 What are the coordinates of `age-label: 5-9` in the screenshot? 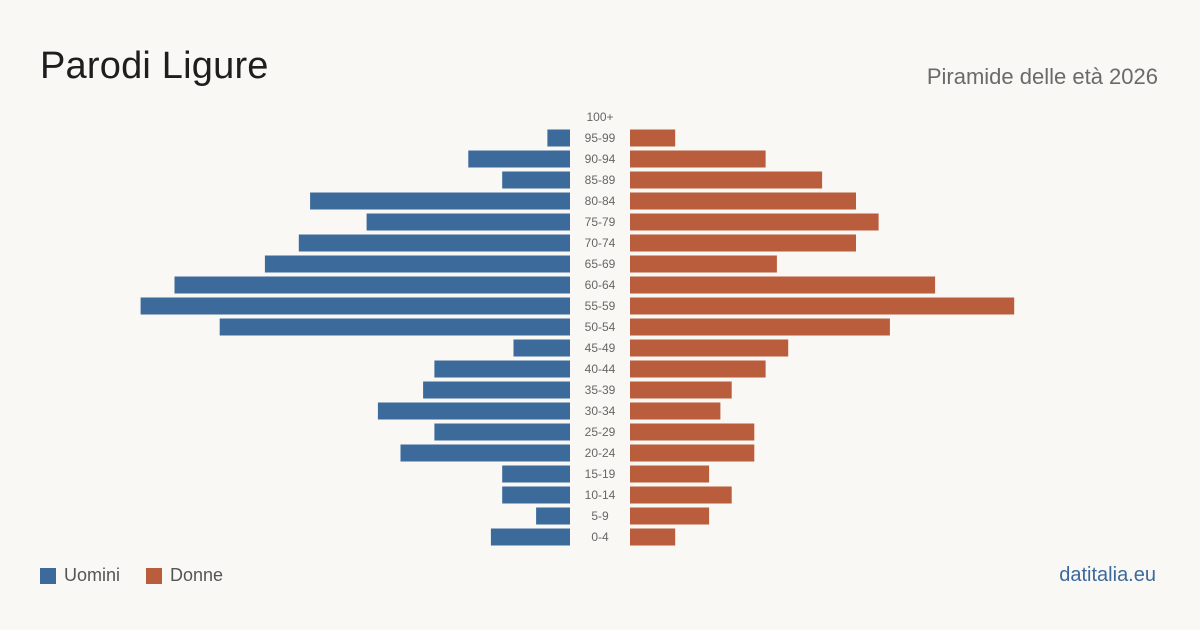 It's located at (600, 516).